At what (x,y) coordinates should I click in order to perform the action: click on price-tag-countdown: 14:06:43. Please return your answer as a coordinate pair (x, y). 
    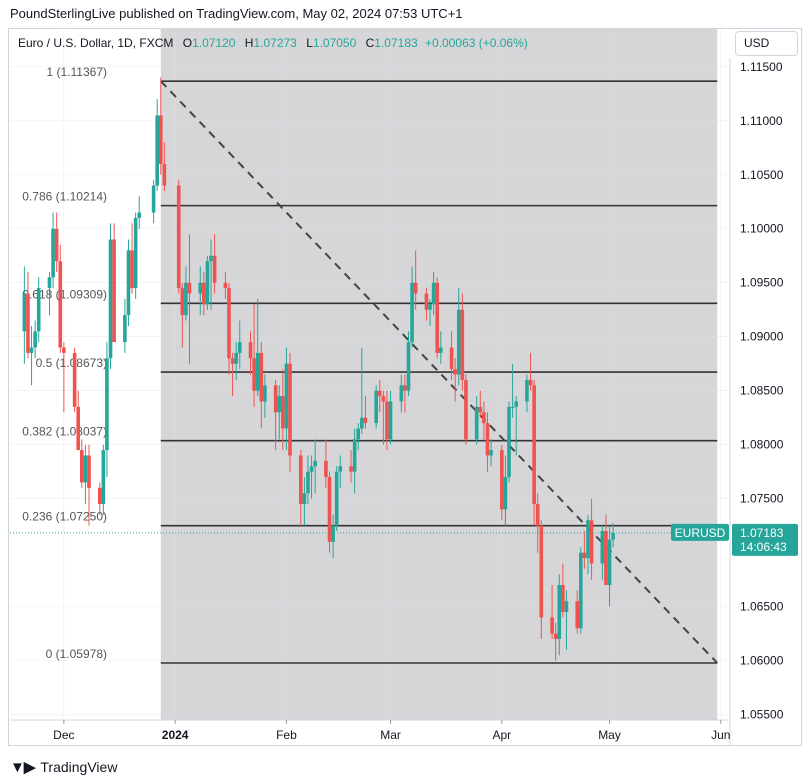
    Looking at the image, I should click on (763, 547).